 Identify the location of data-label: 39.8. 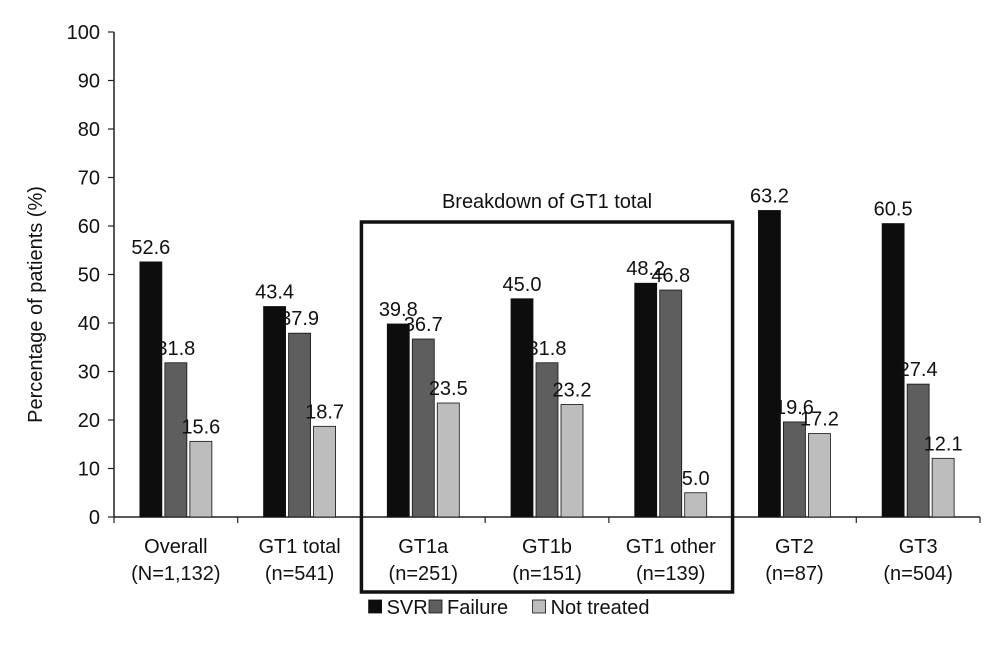
(398, 310).